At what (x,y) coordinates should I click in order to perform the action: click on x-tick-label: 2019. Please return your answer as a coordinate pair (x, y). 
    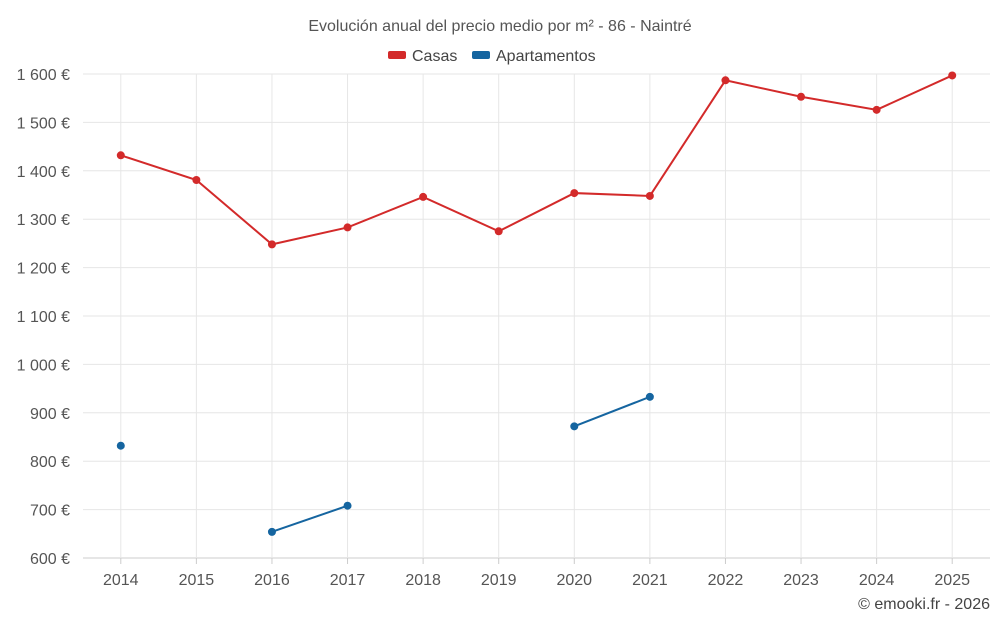
    Looking at the image, I should click on (499, 580).